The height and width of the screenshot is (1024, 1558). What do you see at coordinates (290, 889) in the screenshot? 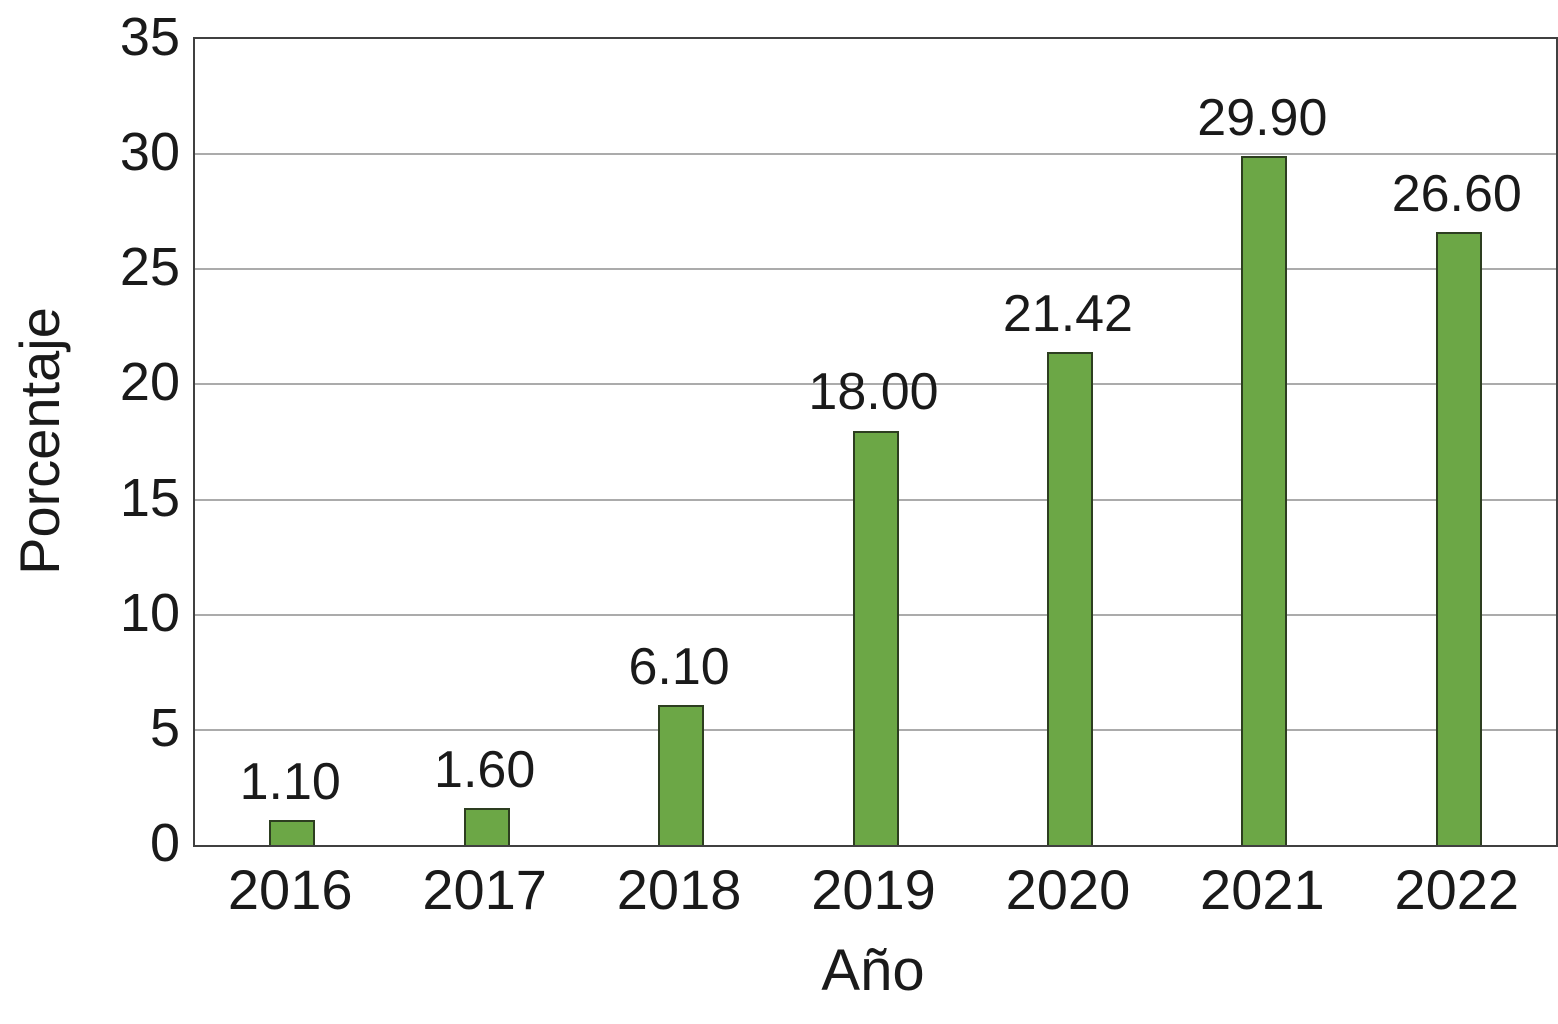
I see `x-tick-label-2016: 2016` at bounding box center [290, 889].